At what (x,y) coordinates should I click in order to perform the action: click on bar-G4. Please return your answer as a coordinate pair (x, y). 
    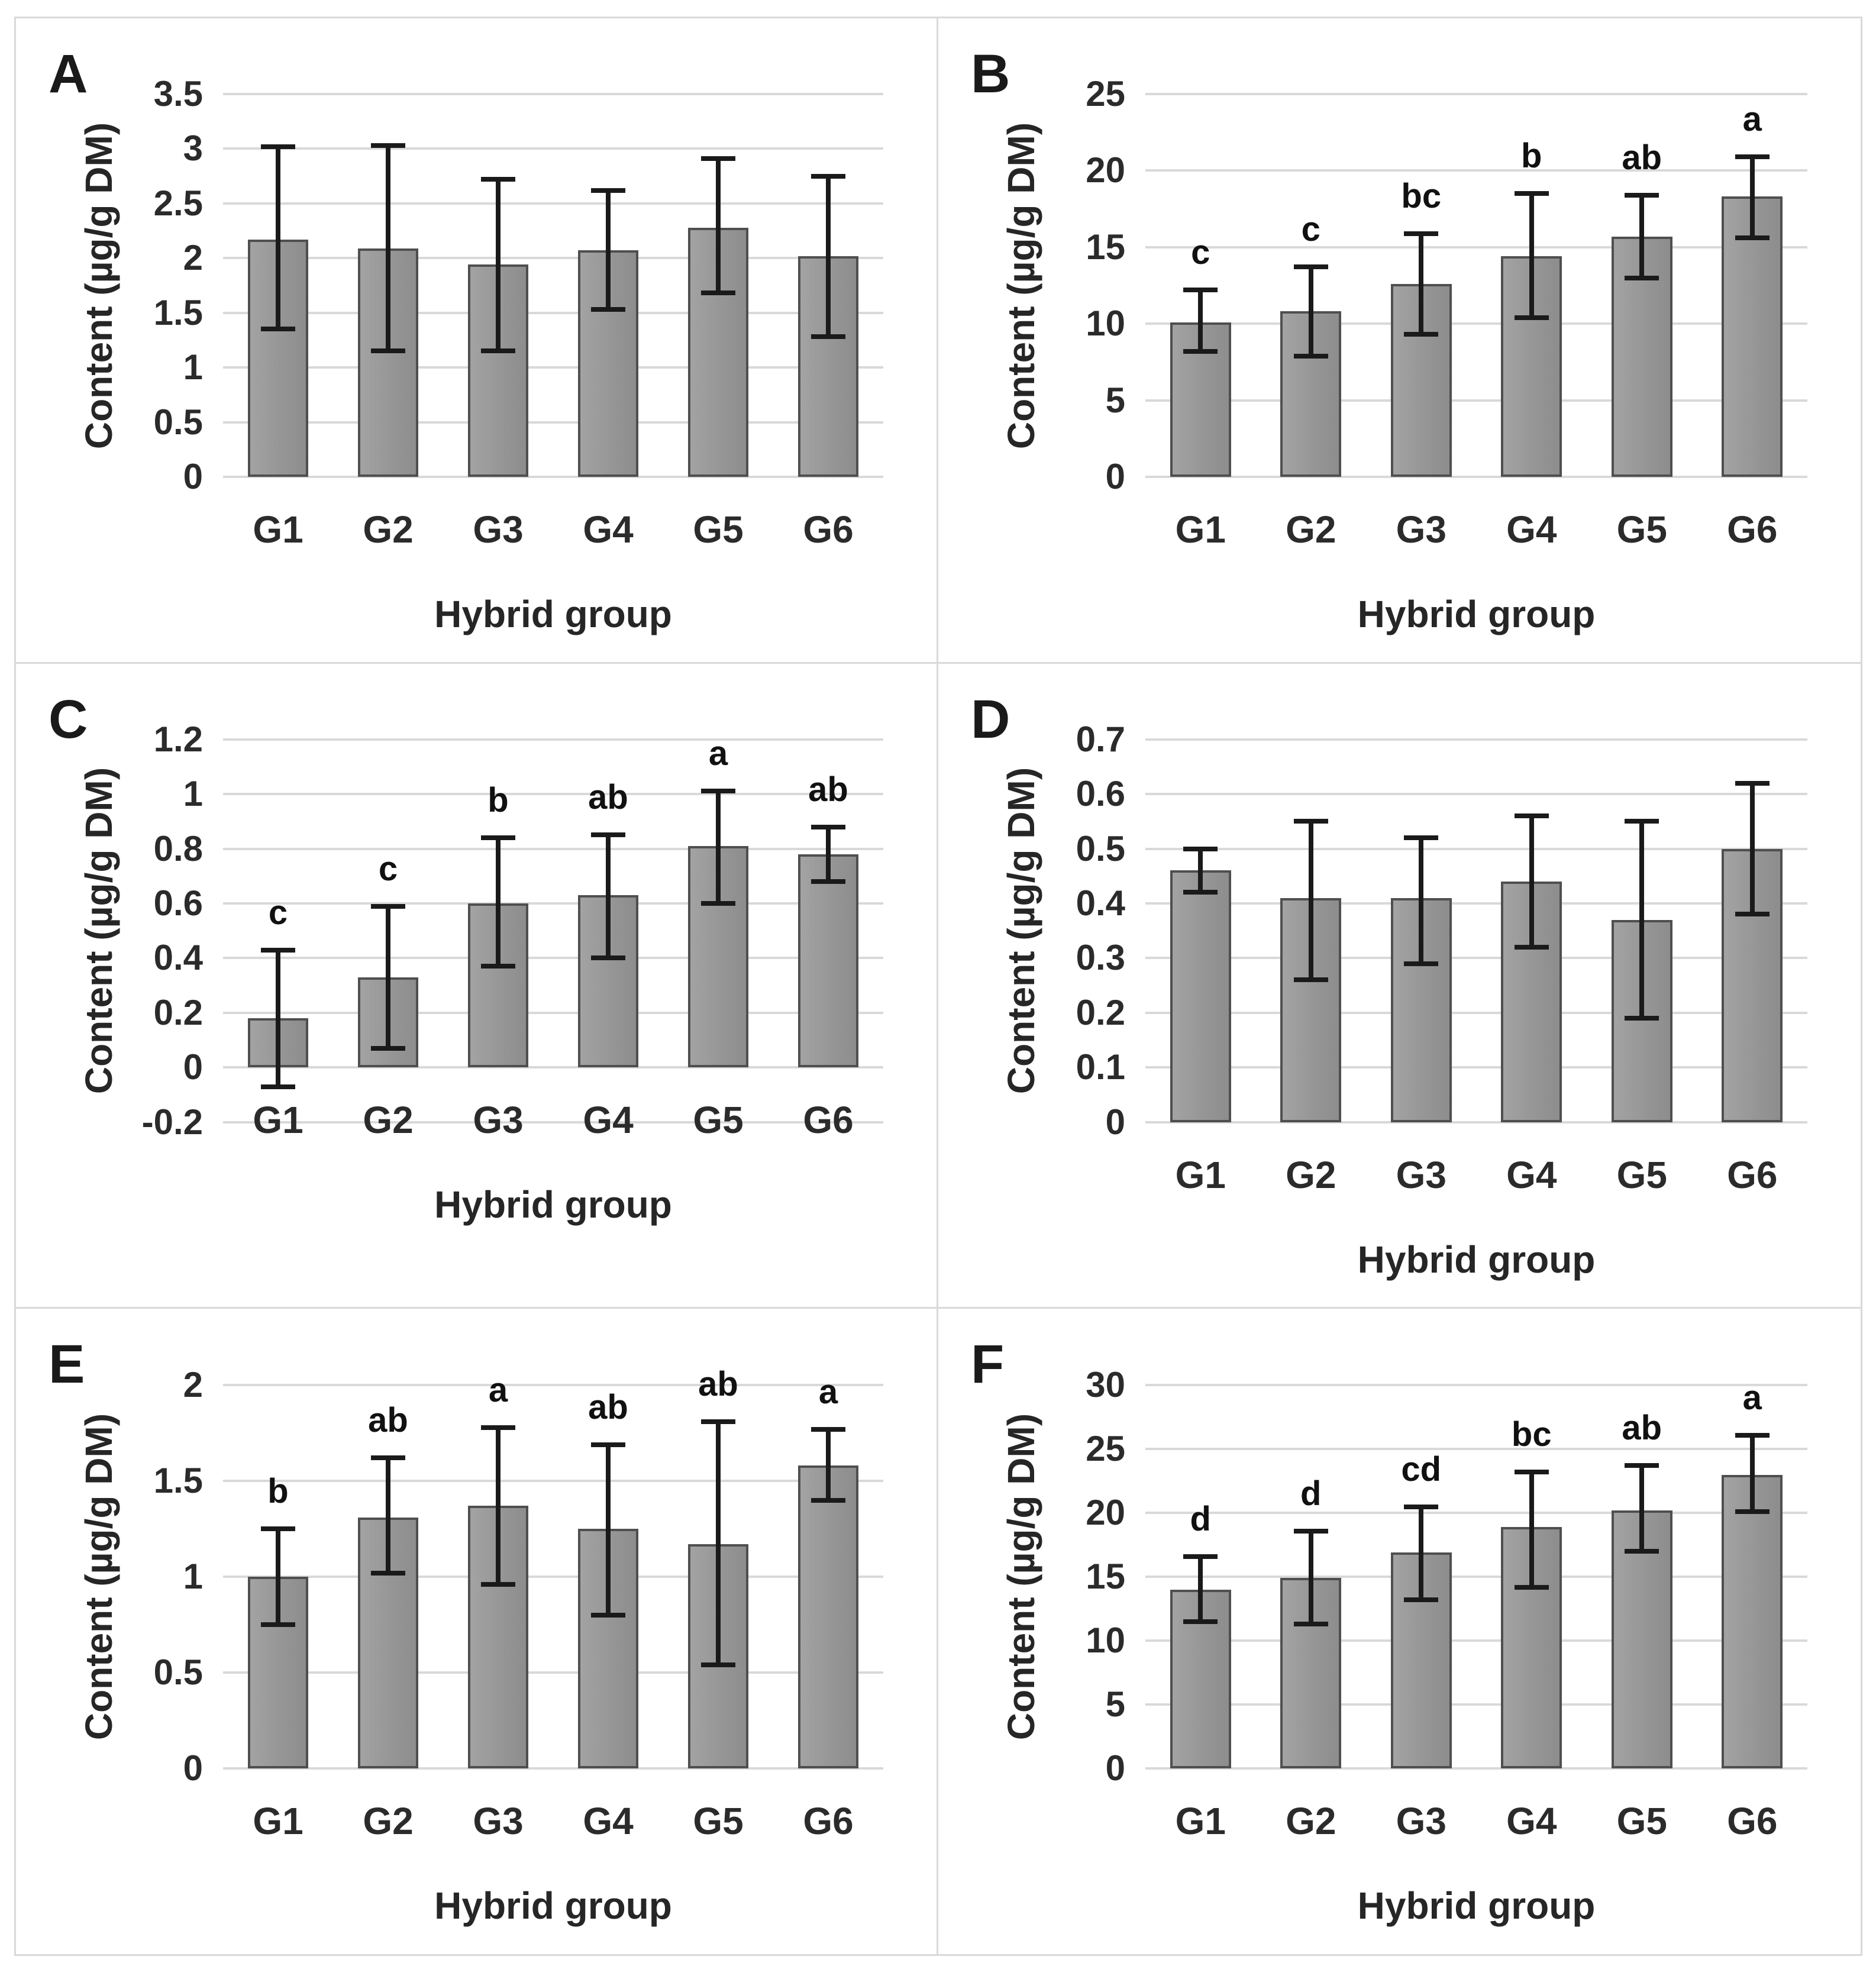
    Looking at the image, I should click on (608, 363).